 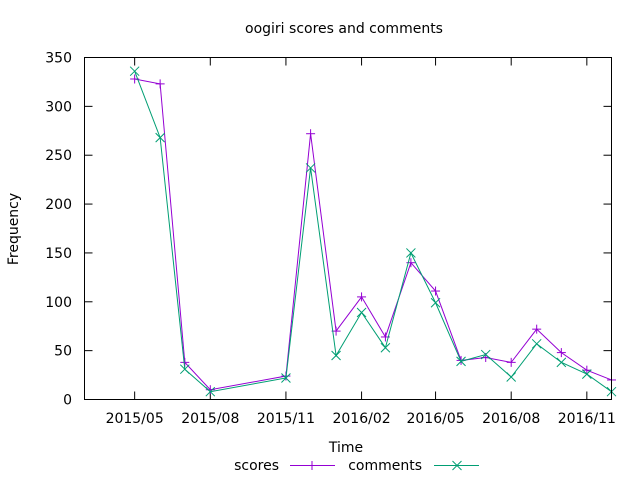 What do you see at coordinates (58, 59) in the screenshot?
I see `y-tick-label: 350` at bounding box center [58, 59].